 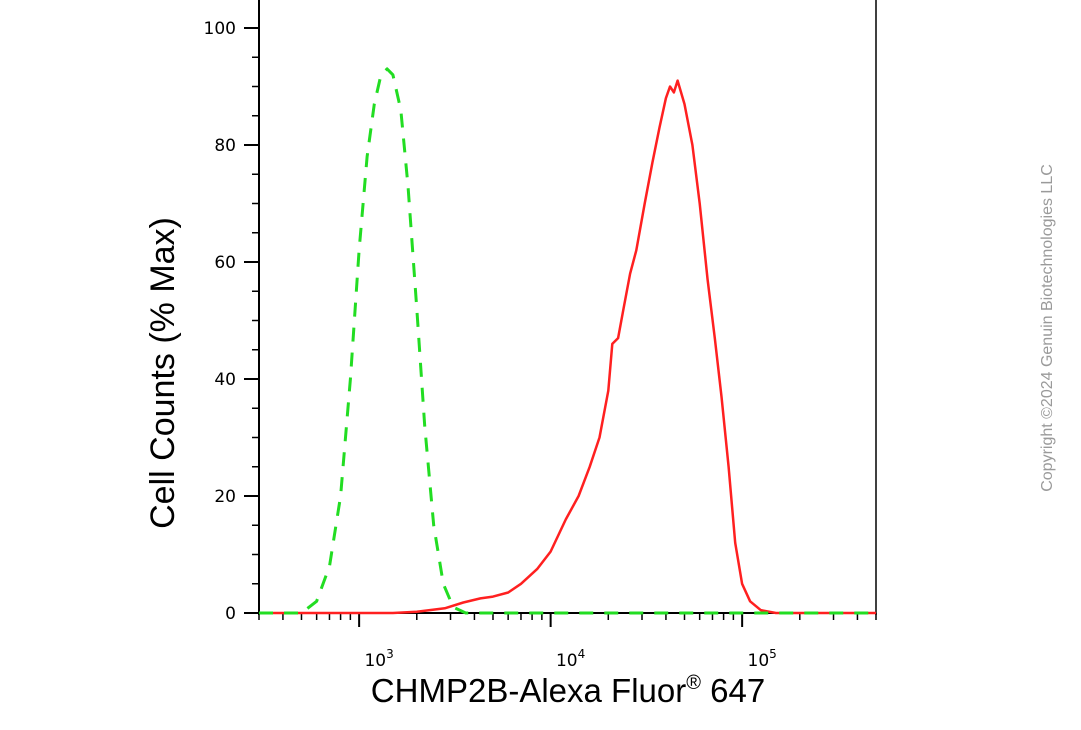 What do you see at coordinates (225, 146) in the screenshot?
I see `y-tick-label: 80` at bounding box center [225, 146].